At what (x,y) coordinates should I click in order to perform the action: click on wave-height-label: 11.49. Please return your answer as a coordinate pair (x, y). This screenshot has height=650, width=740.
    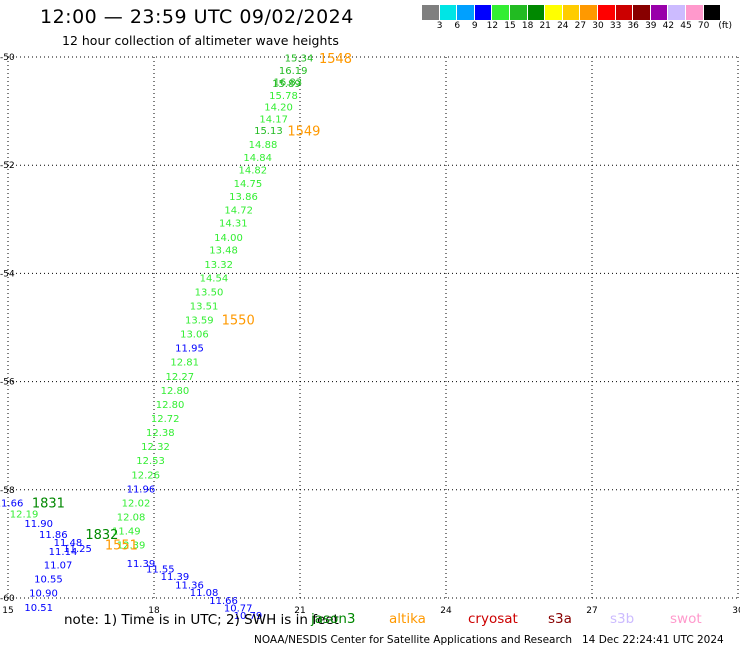
    Looking at the image, I should click on (126, 532).